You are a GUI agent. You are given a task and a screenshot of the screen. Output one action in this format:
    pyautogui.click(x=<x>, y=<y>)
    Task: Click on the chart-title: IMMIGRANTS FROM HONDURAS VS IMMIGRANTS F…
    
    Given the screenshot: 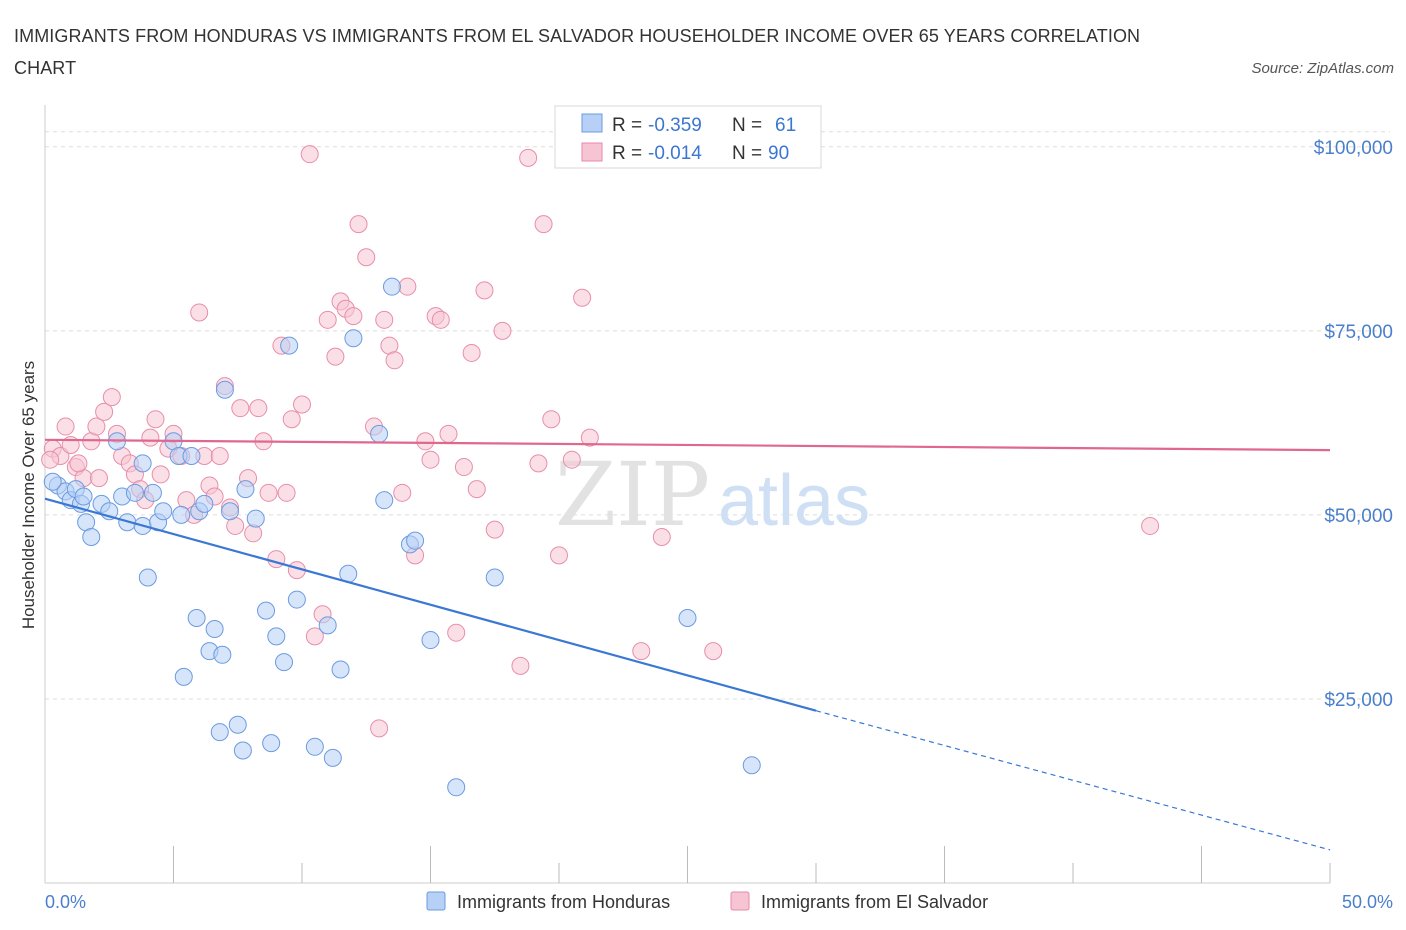 What is the action you would take?
    pyautogui.click(x=577, y=52)
    